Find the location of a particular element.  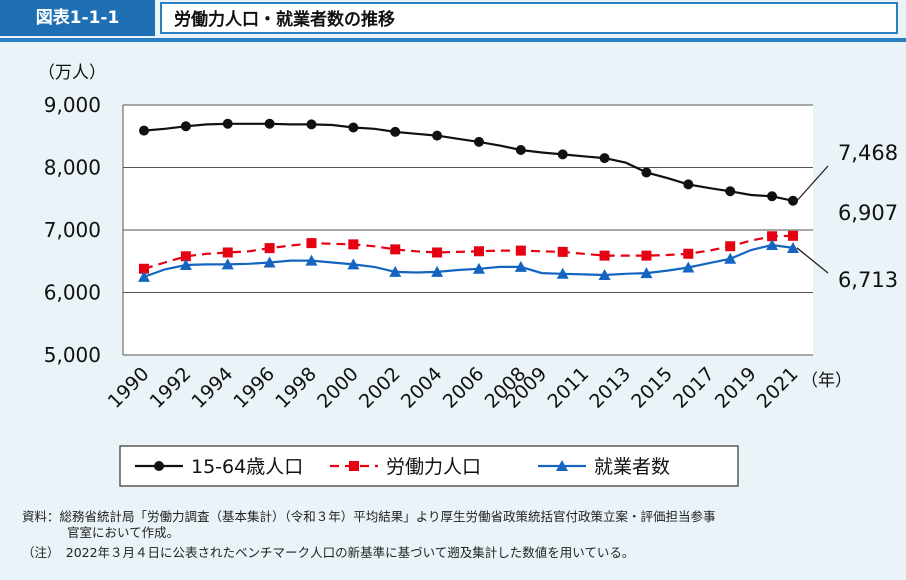

source-note-continued: 官室において作成。 is located at coordinates (123, 532).